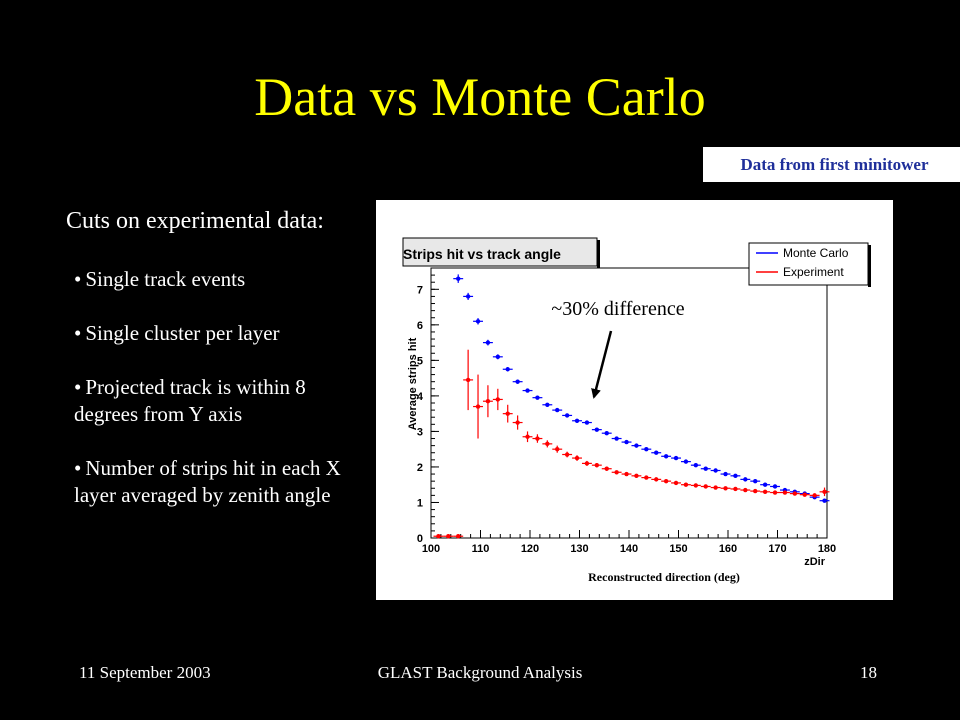 This screenshot has width=960, height=720. I want to click on legend-label-monte-carlo: Monte Carlo, so click(816, 253).